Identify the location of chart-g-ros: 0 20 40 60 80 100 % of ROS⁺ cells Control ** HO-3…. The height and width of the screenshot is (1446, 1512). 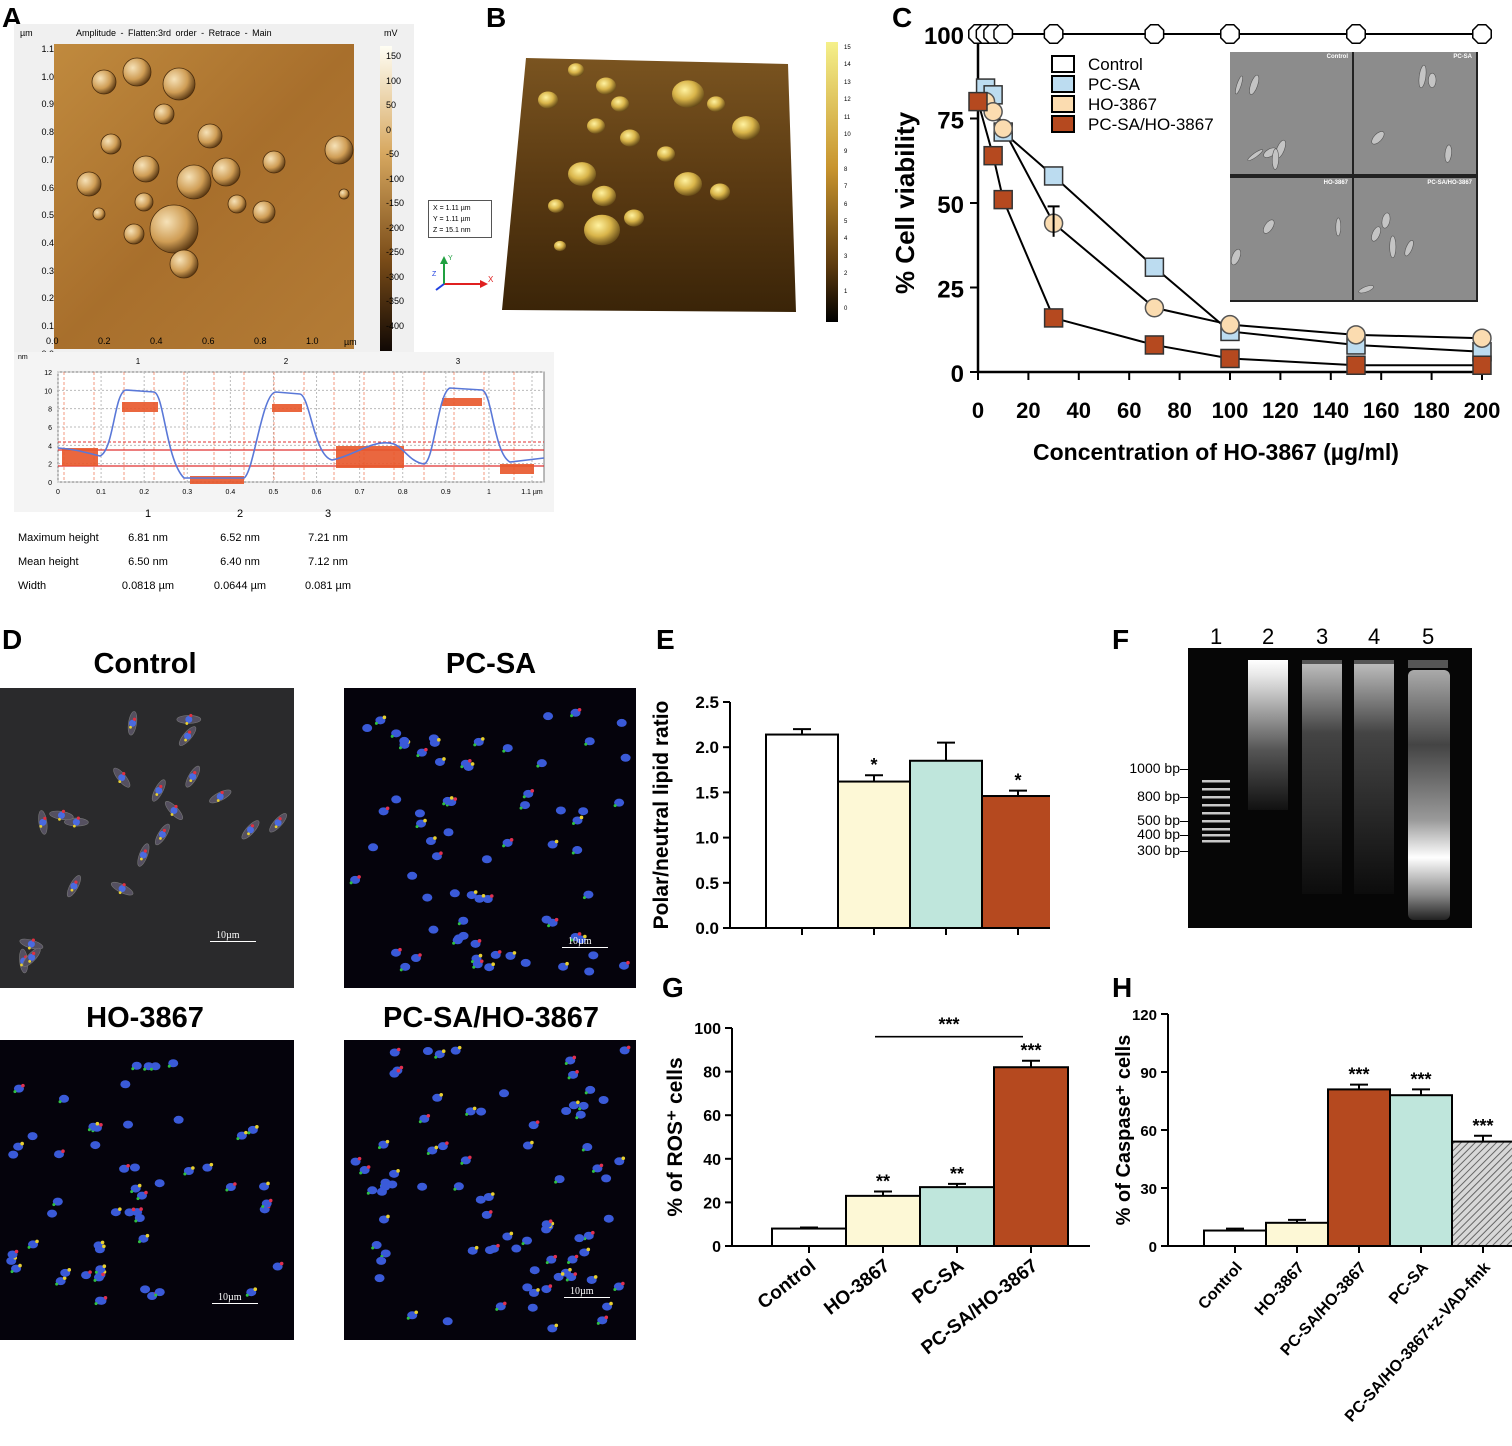
(877, 1187).